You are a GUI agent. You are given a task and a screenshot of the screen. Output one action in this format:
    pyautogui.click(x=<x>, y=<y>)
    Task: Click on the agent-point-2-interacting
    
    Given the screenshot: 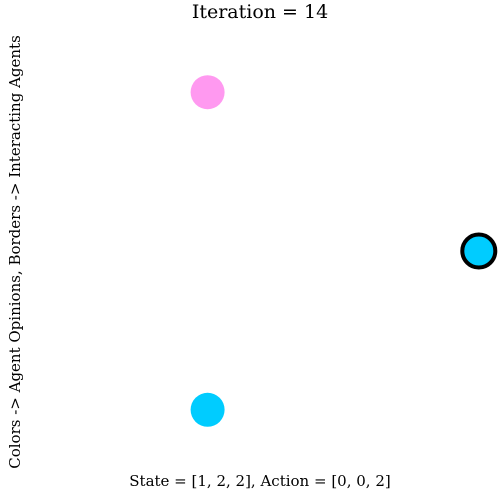 What is the action you would take?
    pyautogui.click(x=479, y=251)
    